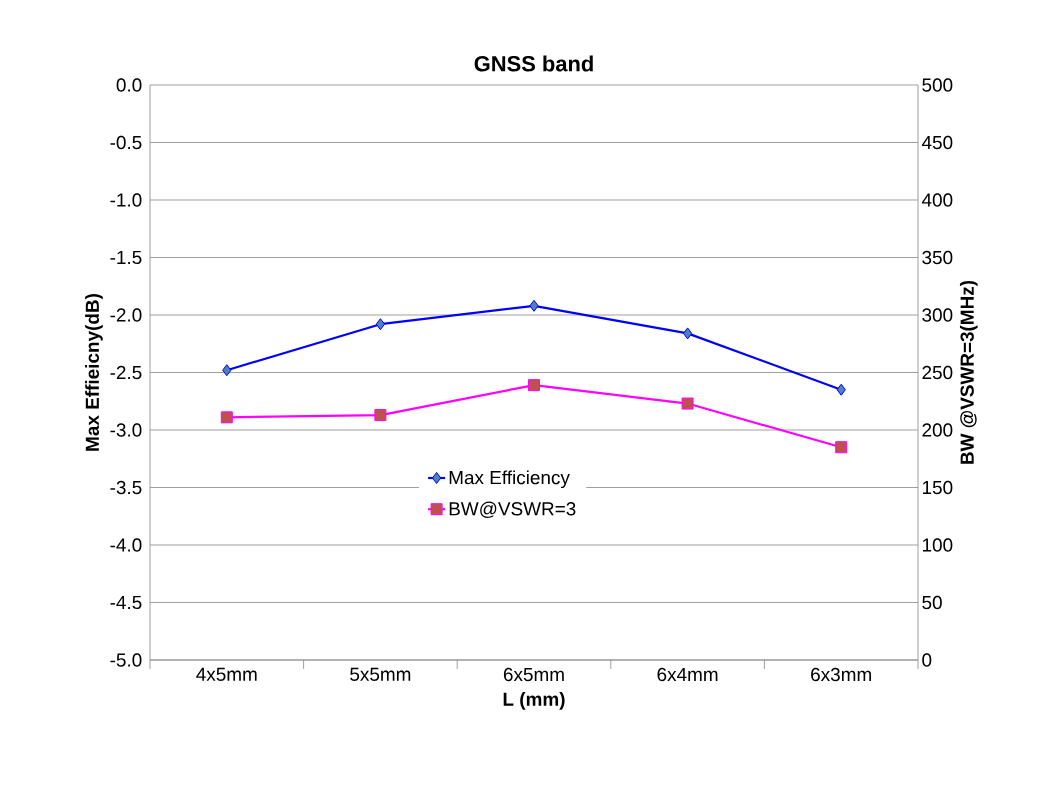 The width and height of the screenshot is (1059, 807). I want to click on y2-axis-title: BW @VSWR=3(MHz), so click(968, 372).